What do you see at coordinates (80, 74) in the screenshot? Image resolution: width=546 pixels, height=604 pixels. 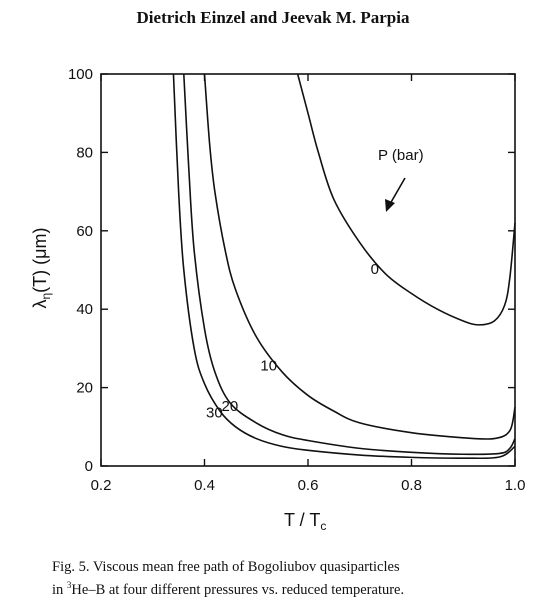 I see `y-tick-label: 100` at bounding box center [80, 74].